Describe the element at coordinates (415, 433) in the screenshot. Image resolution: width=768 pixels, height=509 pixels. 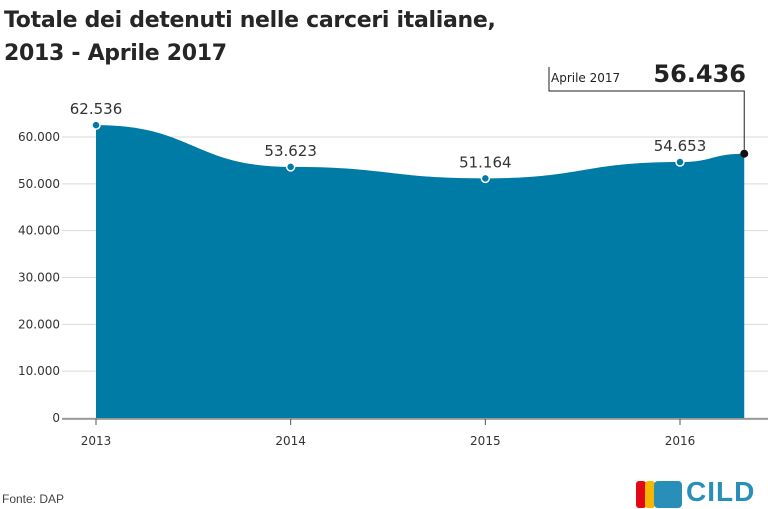
I see `x-axis: 2013 2014 2015 2016` at that location.